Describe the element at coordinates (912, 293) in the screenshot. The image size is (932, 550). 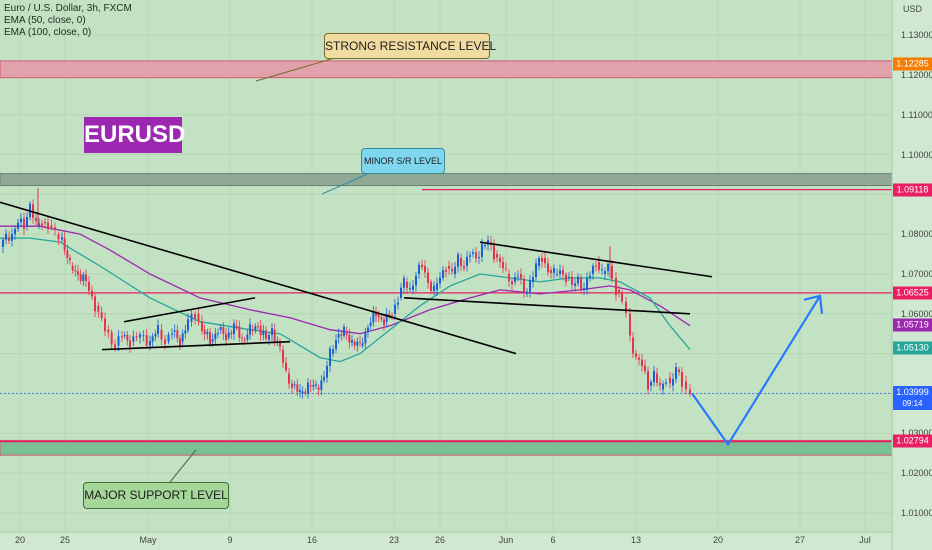
I see `price-badge: 1.06525` at that location.